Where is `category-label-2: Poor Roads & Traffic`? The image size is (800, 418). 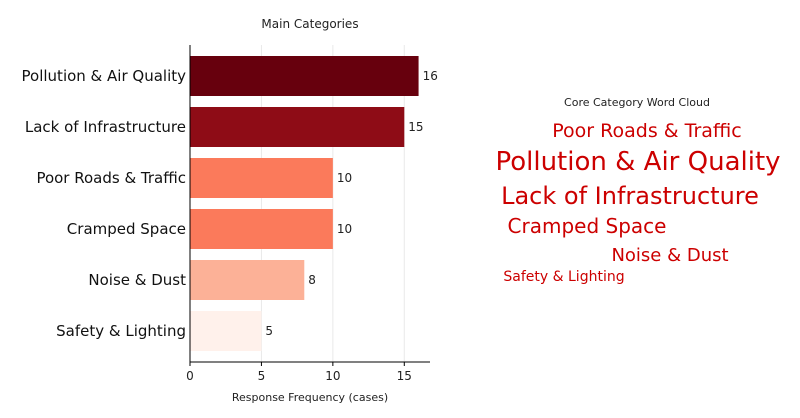
category-label-2: Poor Roads & Traffic is located at coordinates (111, 178).